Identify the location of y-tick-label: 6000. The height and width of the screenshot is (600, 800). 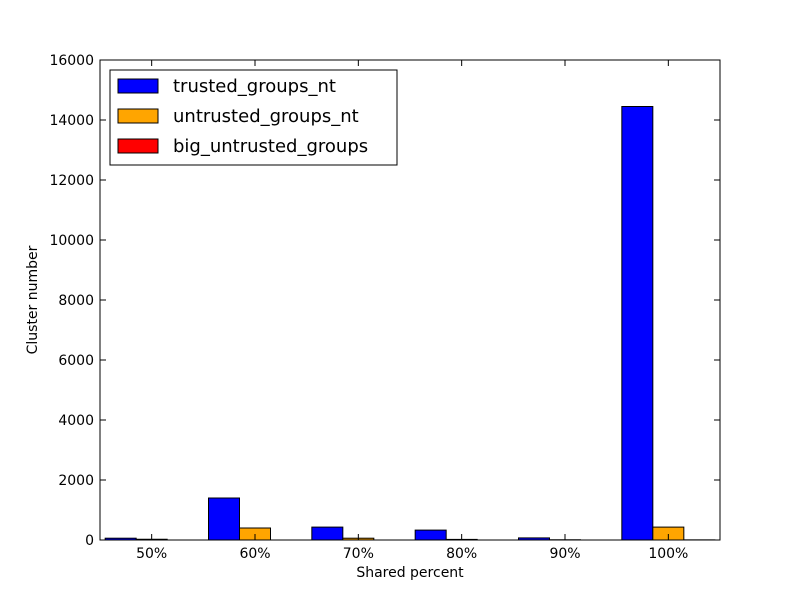
(76, 361).